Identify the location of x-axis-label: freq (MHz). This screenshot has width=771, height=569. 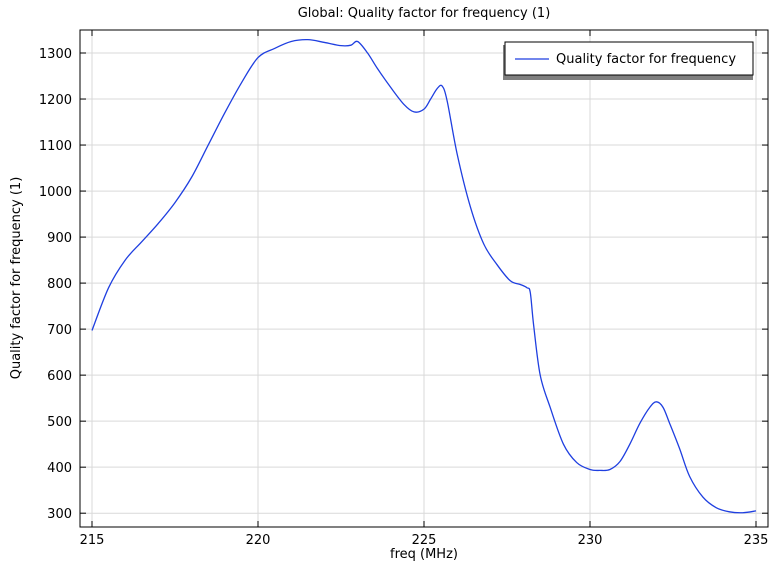
(424, 554).